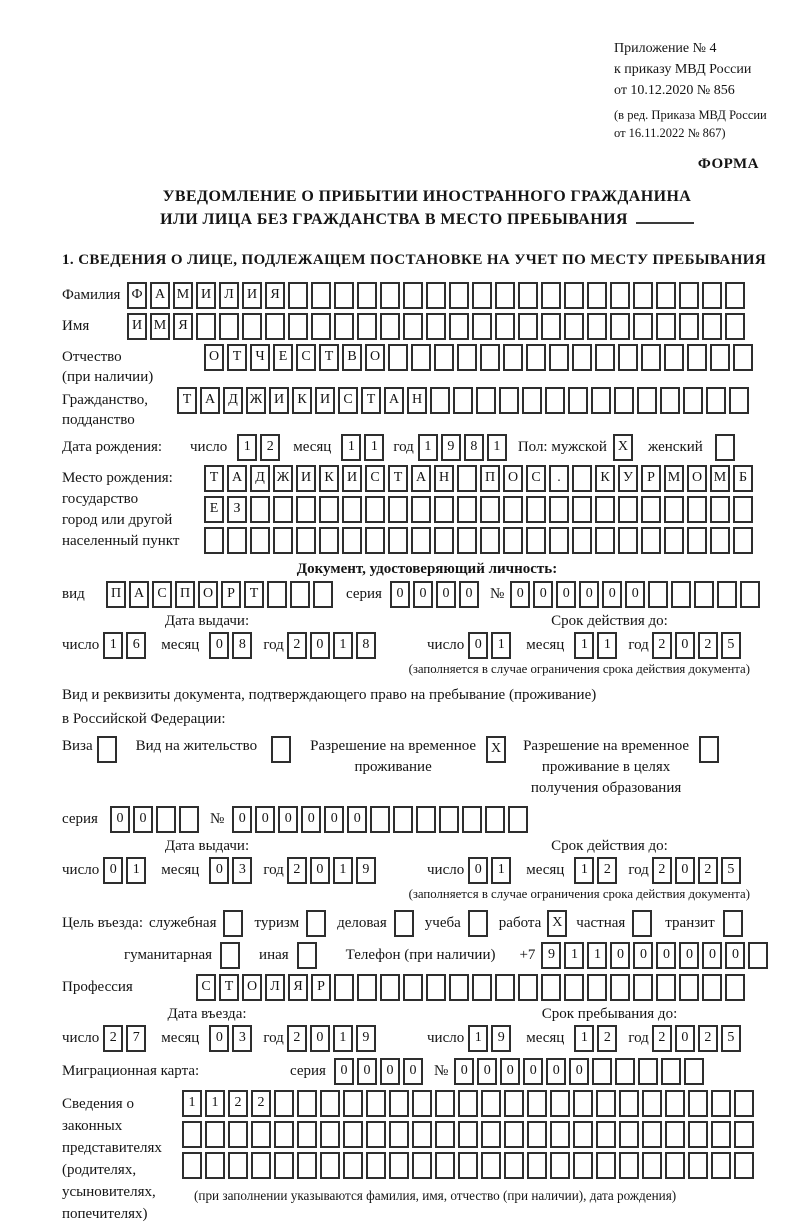  What do you see at coordinates (352, 478) in the screenshot?
I see `char-cell: И` at bounding box center [352, 478].